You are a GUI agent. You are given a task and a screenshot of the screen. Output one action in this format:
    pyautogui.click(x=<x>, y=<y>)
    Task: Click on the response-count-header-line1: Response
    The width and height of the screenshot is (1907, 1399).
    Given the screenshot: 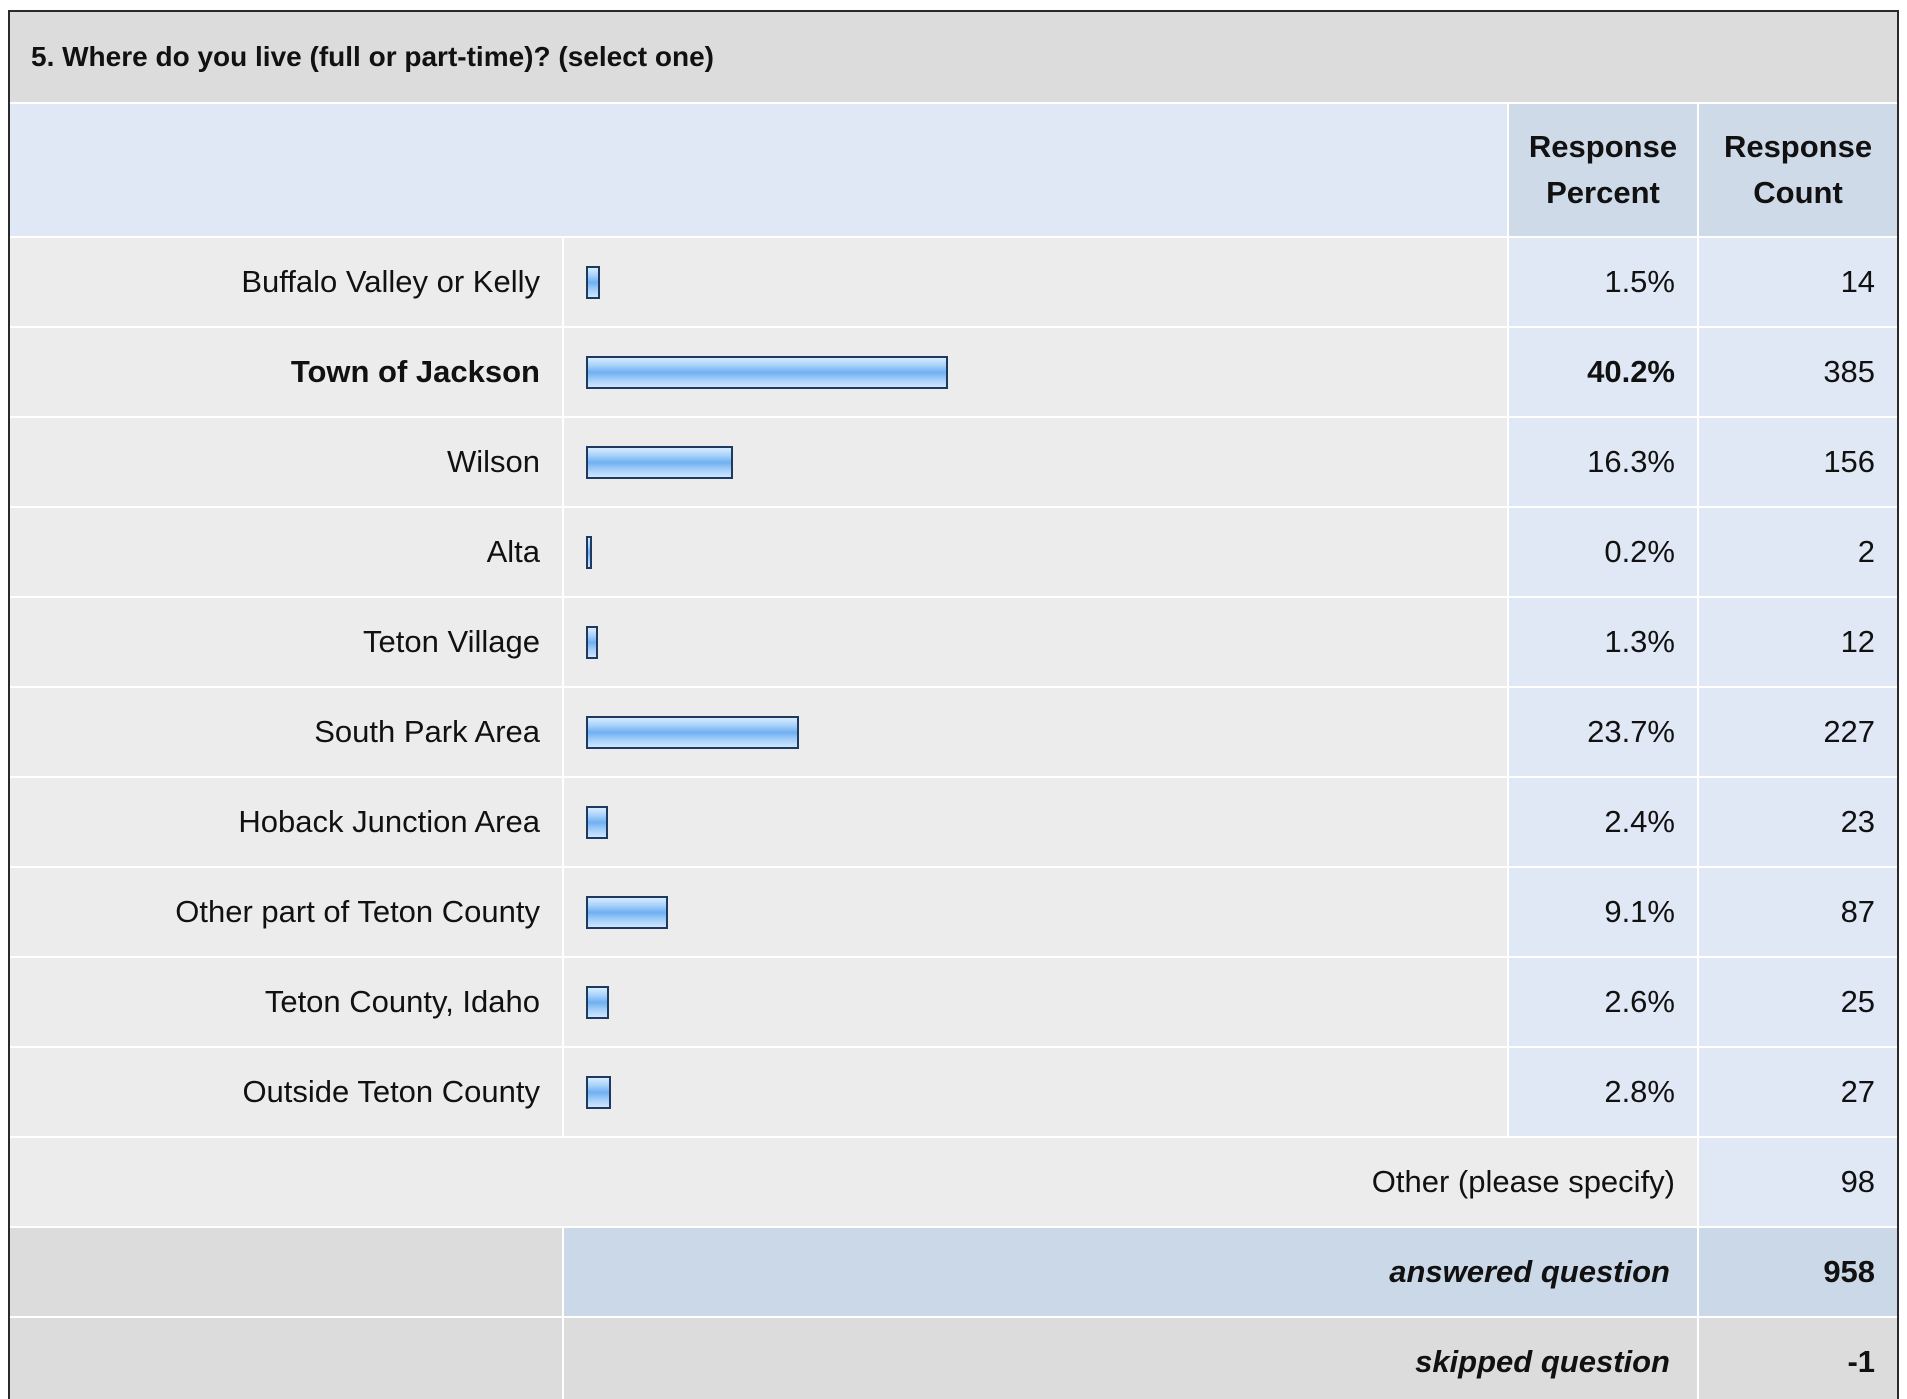 What is the action you would take?
    pyautogui.click(x=1798, y=146)
    